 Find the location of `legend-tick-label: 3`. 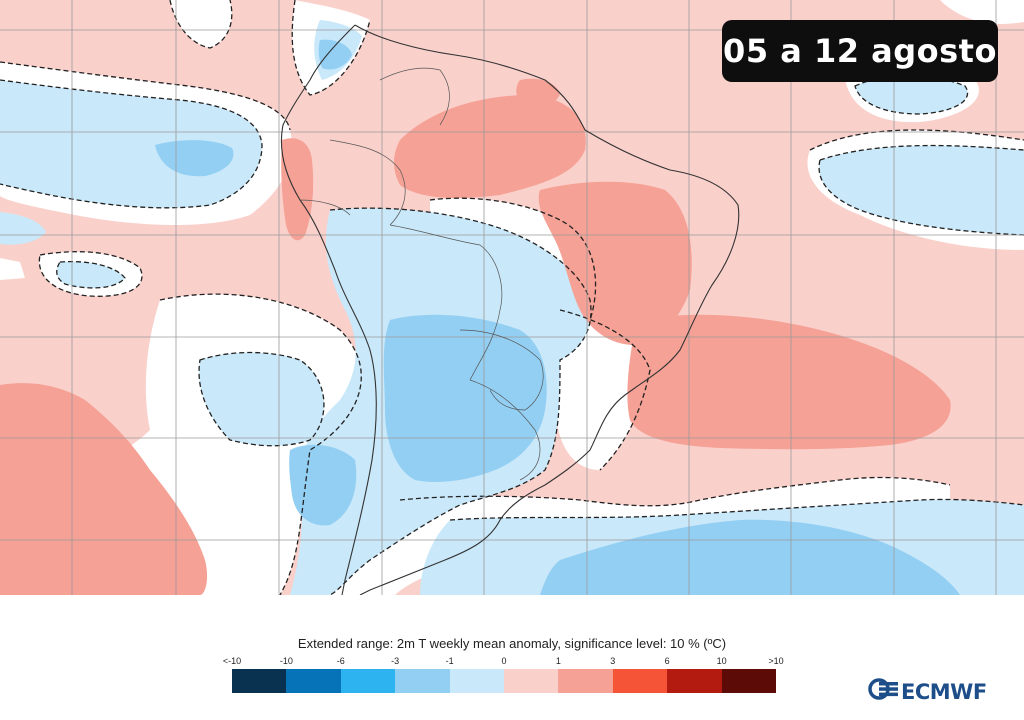

legend-tick-label: 3 is located at coordinates (613, 661).